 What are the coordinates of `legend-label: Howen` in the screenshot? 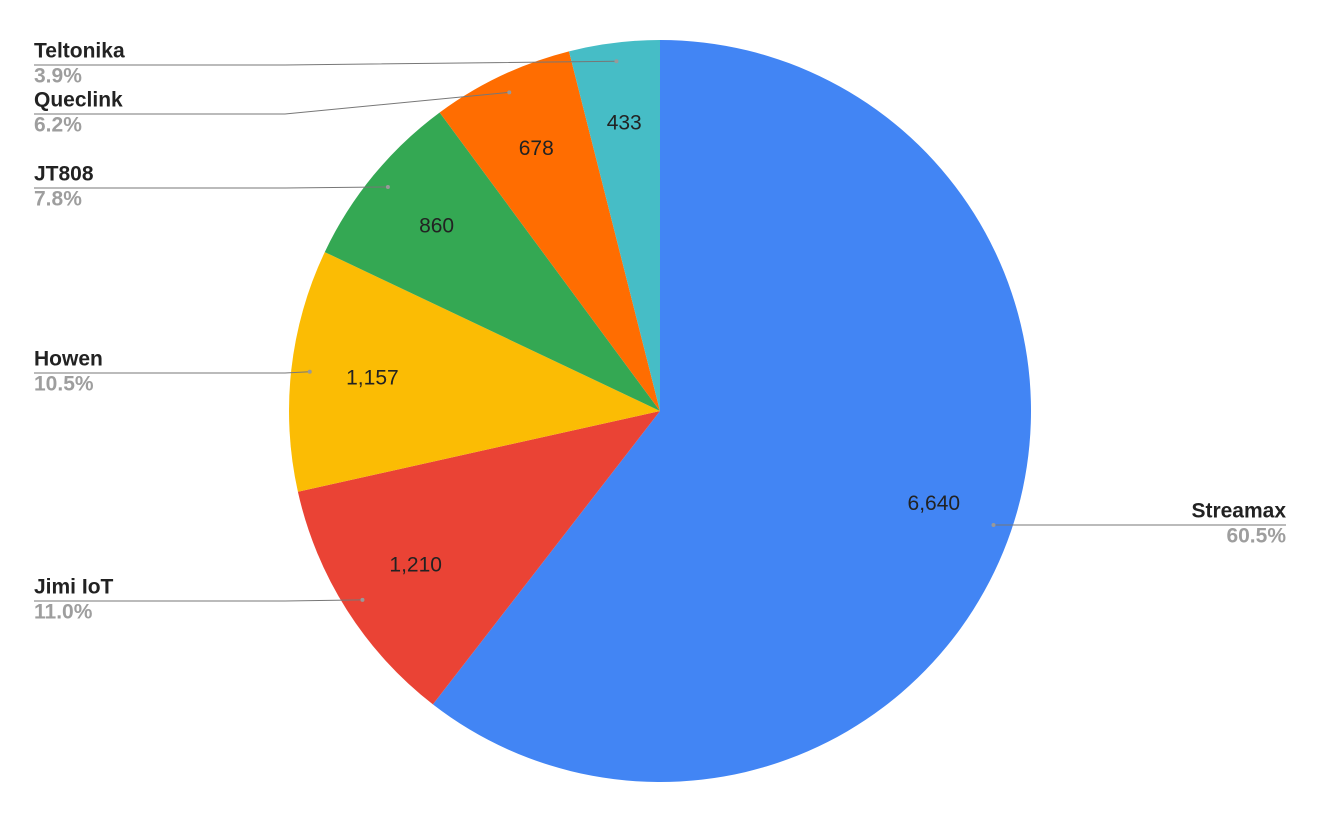 It's located at (68, 359).